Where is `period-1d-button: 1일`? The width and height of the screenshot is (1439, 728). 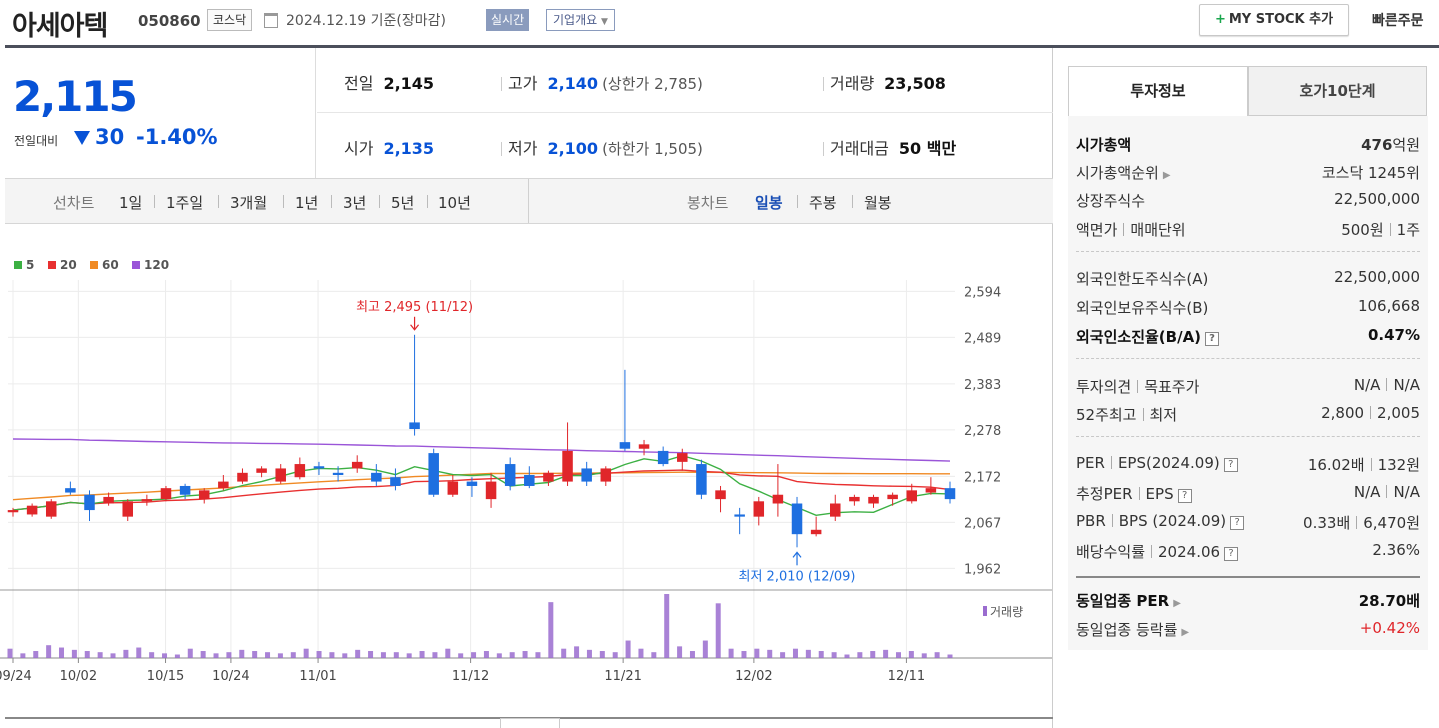 period-1d-button: 1일 is located at coordinates (131, 203).